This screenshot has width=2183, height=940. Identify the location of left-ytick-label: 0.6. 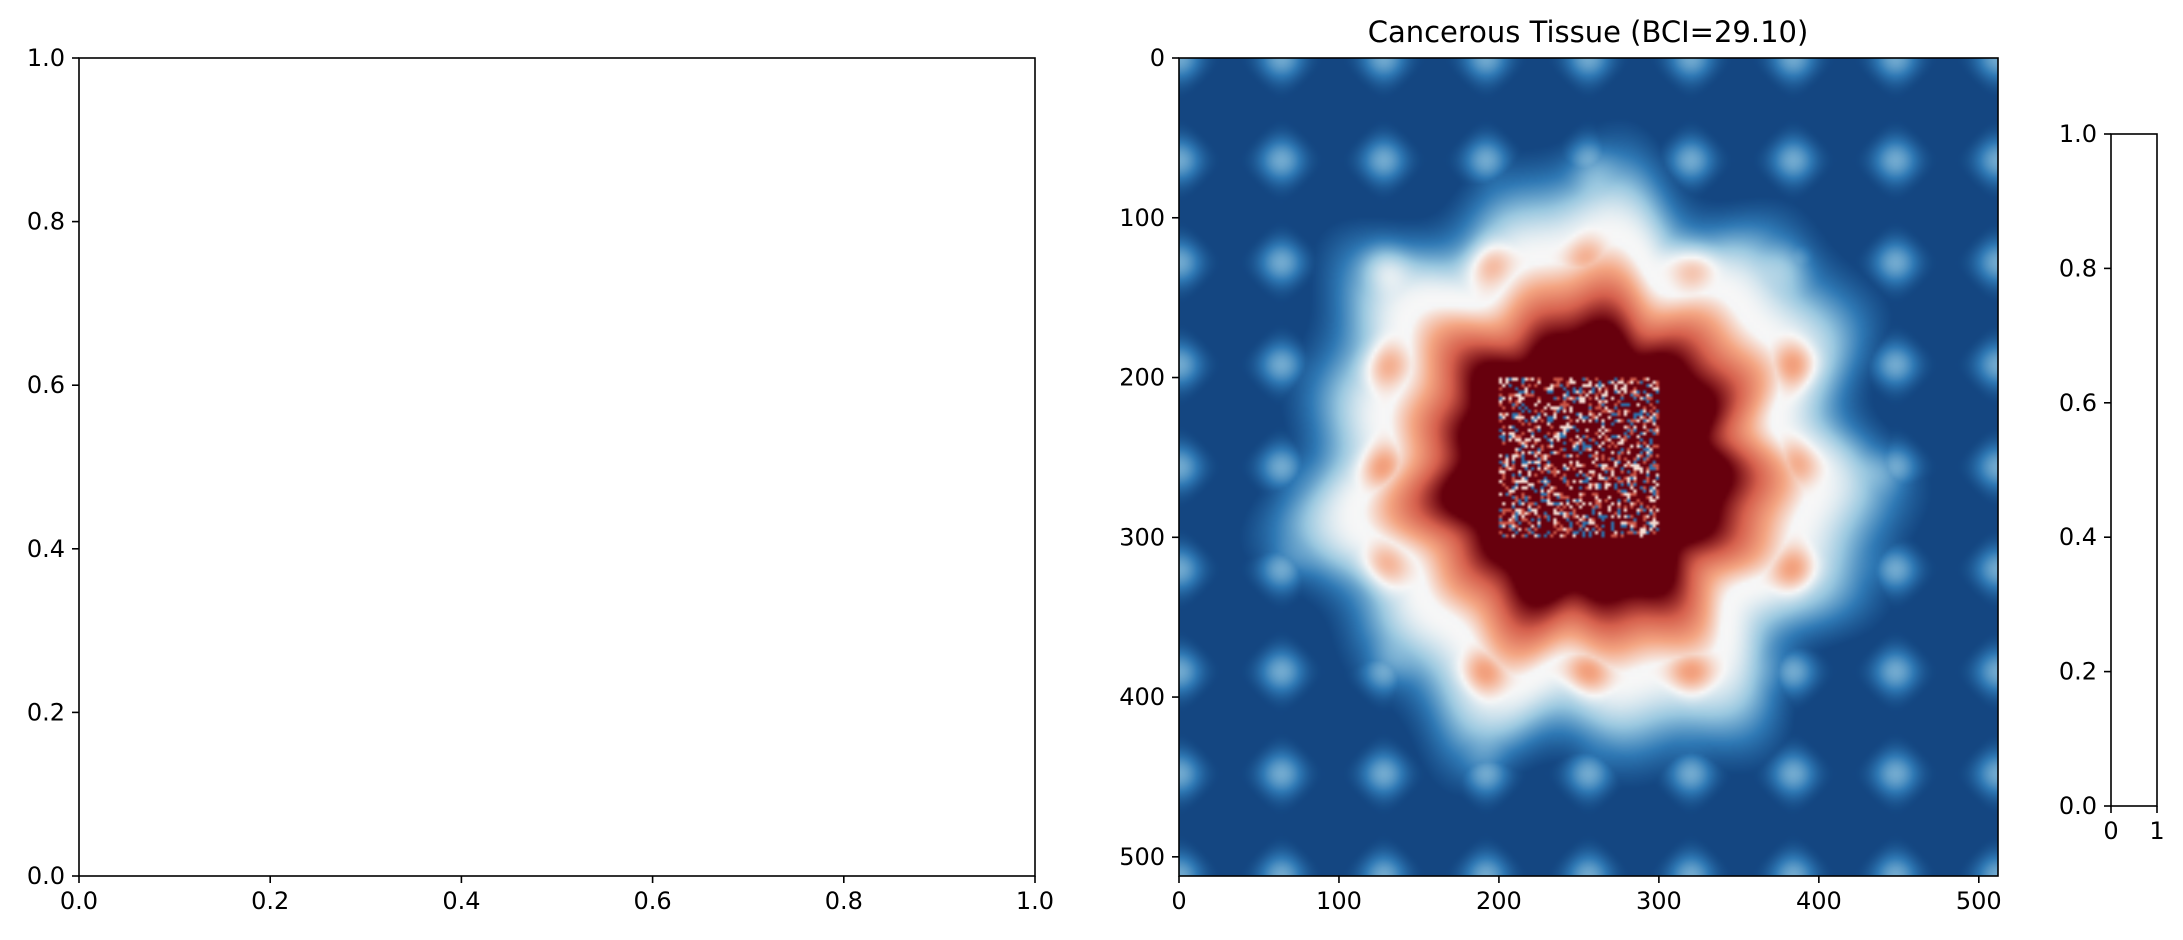
(46, 385).